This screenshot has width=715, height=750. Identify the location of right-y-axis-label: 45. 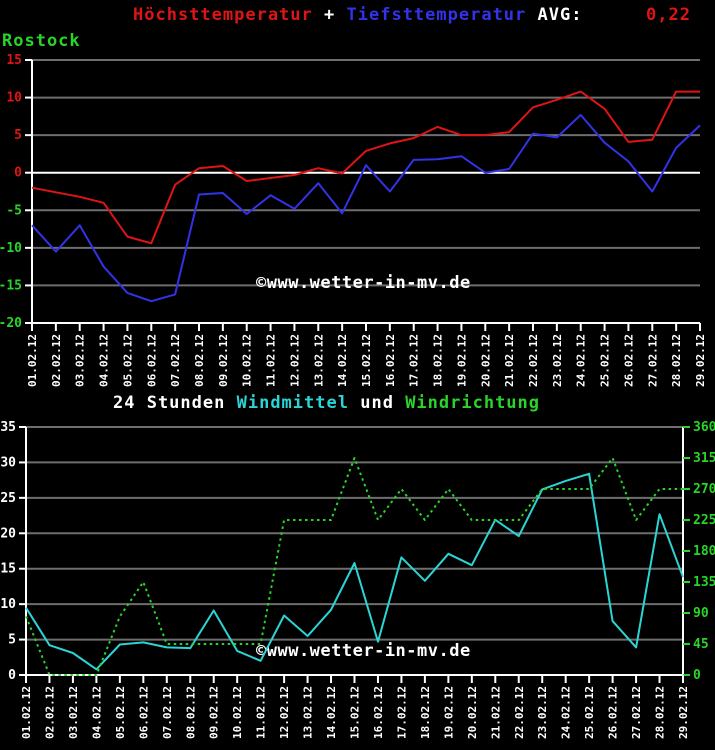
(701, 644).